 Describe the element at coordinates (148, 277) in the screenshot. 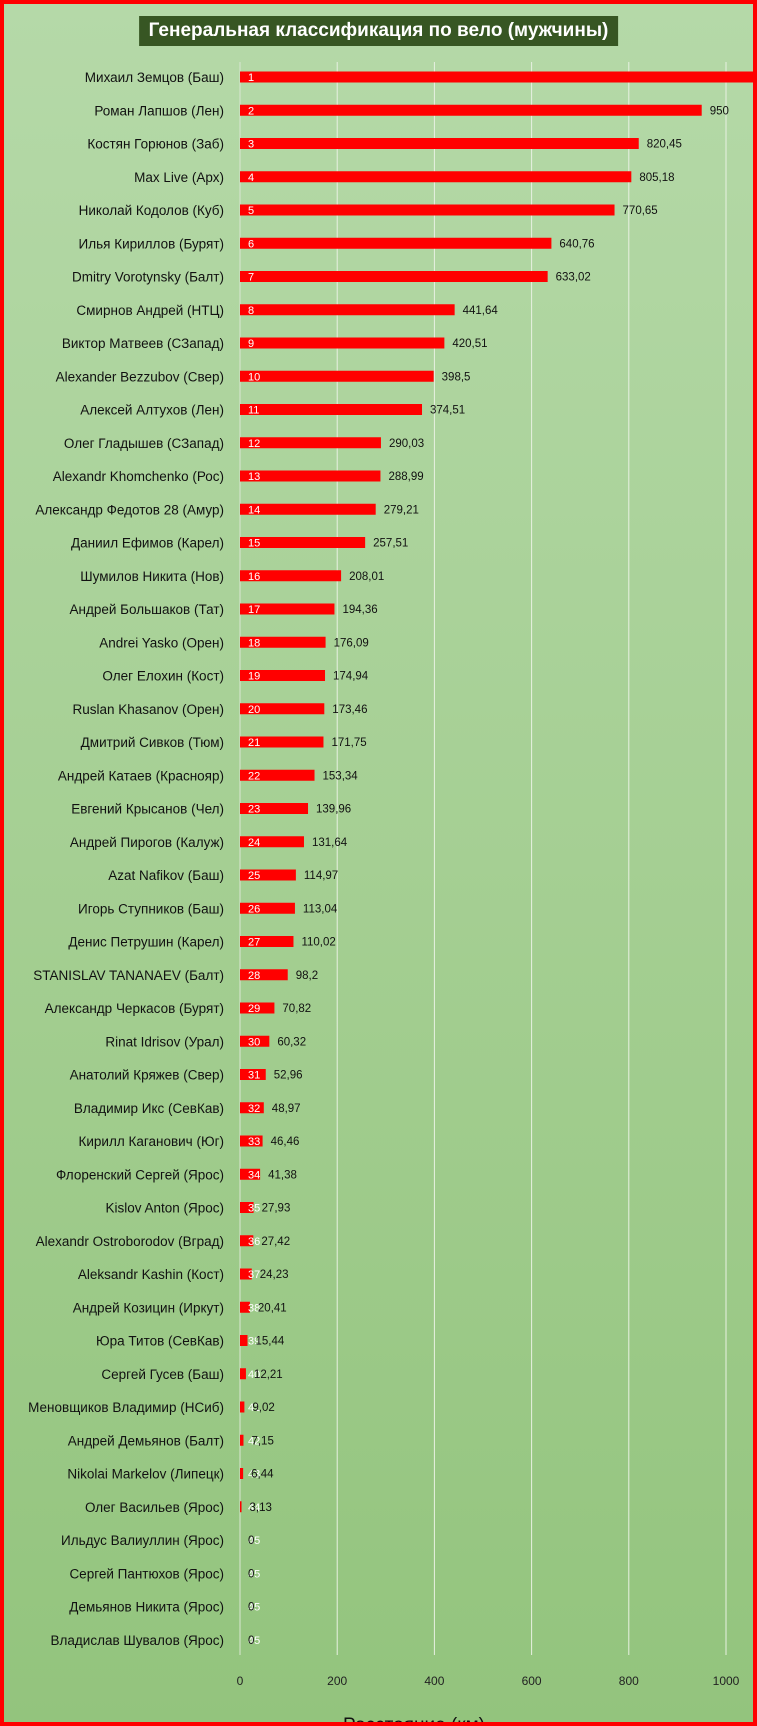

I see `category-label: Dmitry Vorotynsky (Балт)` at that location.